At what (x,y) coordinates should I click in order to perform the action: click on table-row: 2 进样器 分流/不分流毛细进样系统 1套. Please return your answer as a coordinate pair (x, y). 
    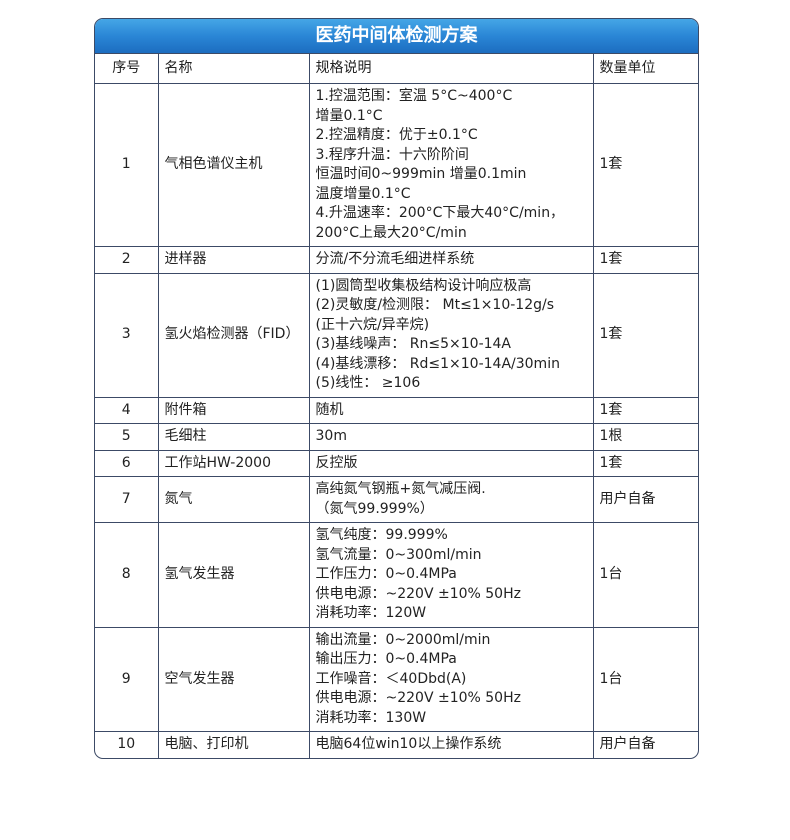
    Looking at the image, I should click on (396, 260).